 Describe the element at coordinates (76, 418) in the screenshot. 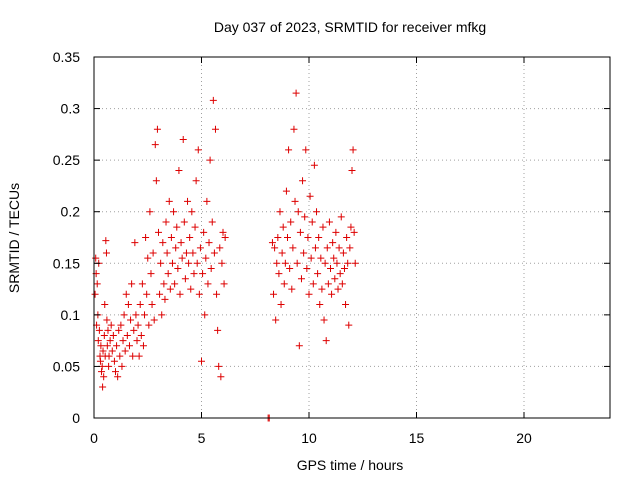

I see `y-tick-label: 0` at that location.